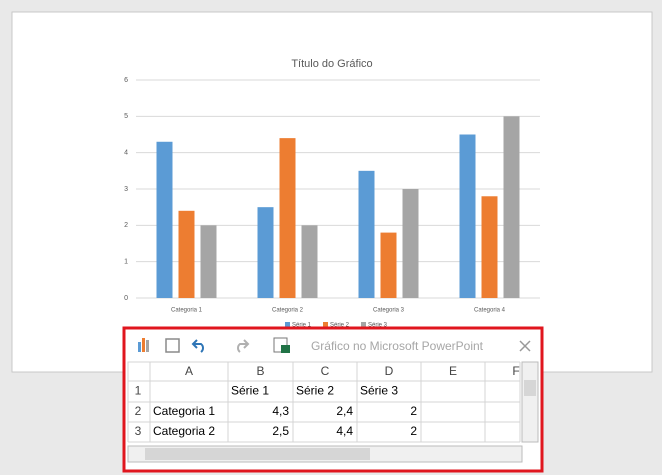 This screenshot has width=662, height=475. I want to click on cell: 4,3, so click(280, 411).